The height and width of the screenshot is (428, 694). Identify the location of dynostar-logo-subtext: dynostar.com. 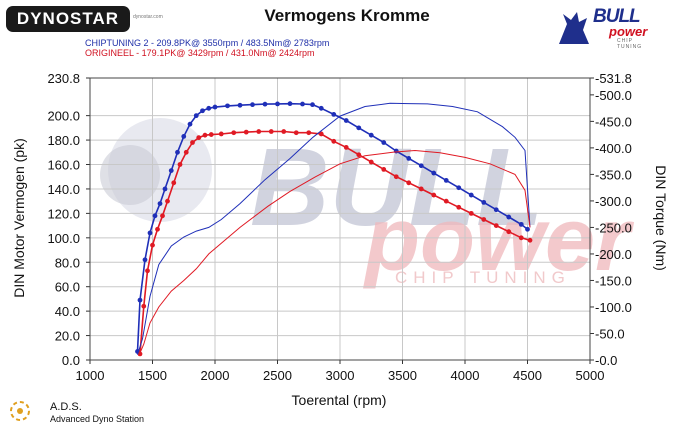
(148, 17).